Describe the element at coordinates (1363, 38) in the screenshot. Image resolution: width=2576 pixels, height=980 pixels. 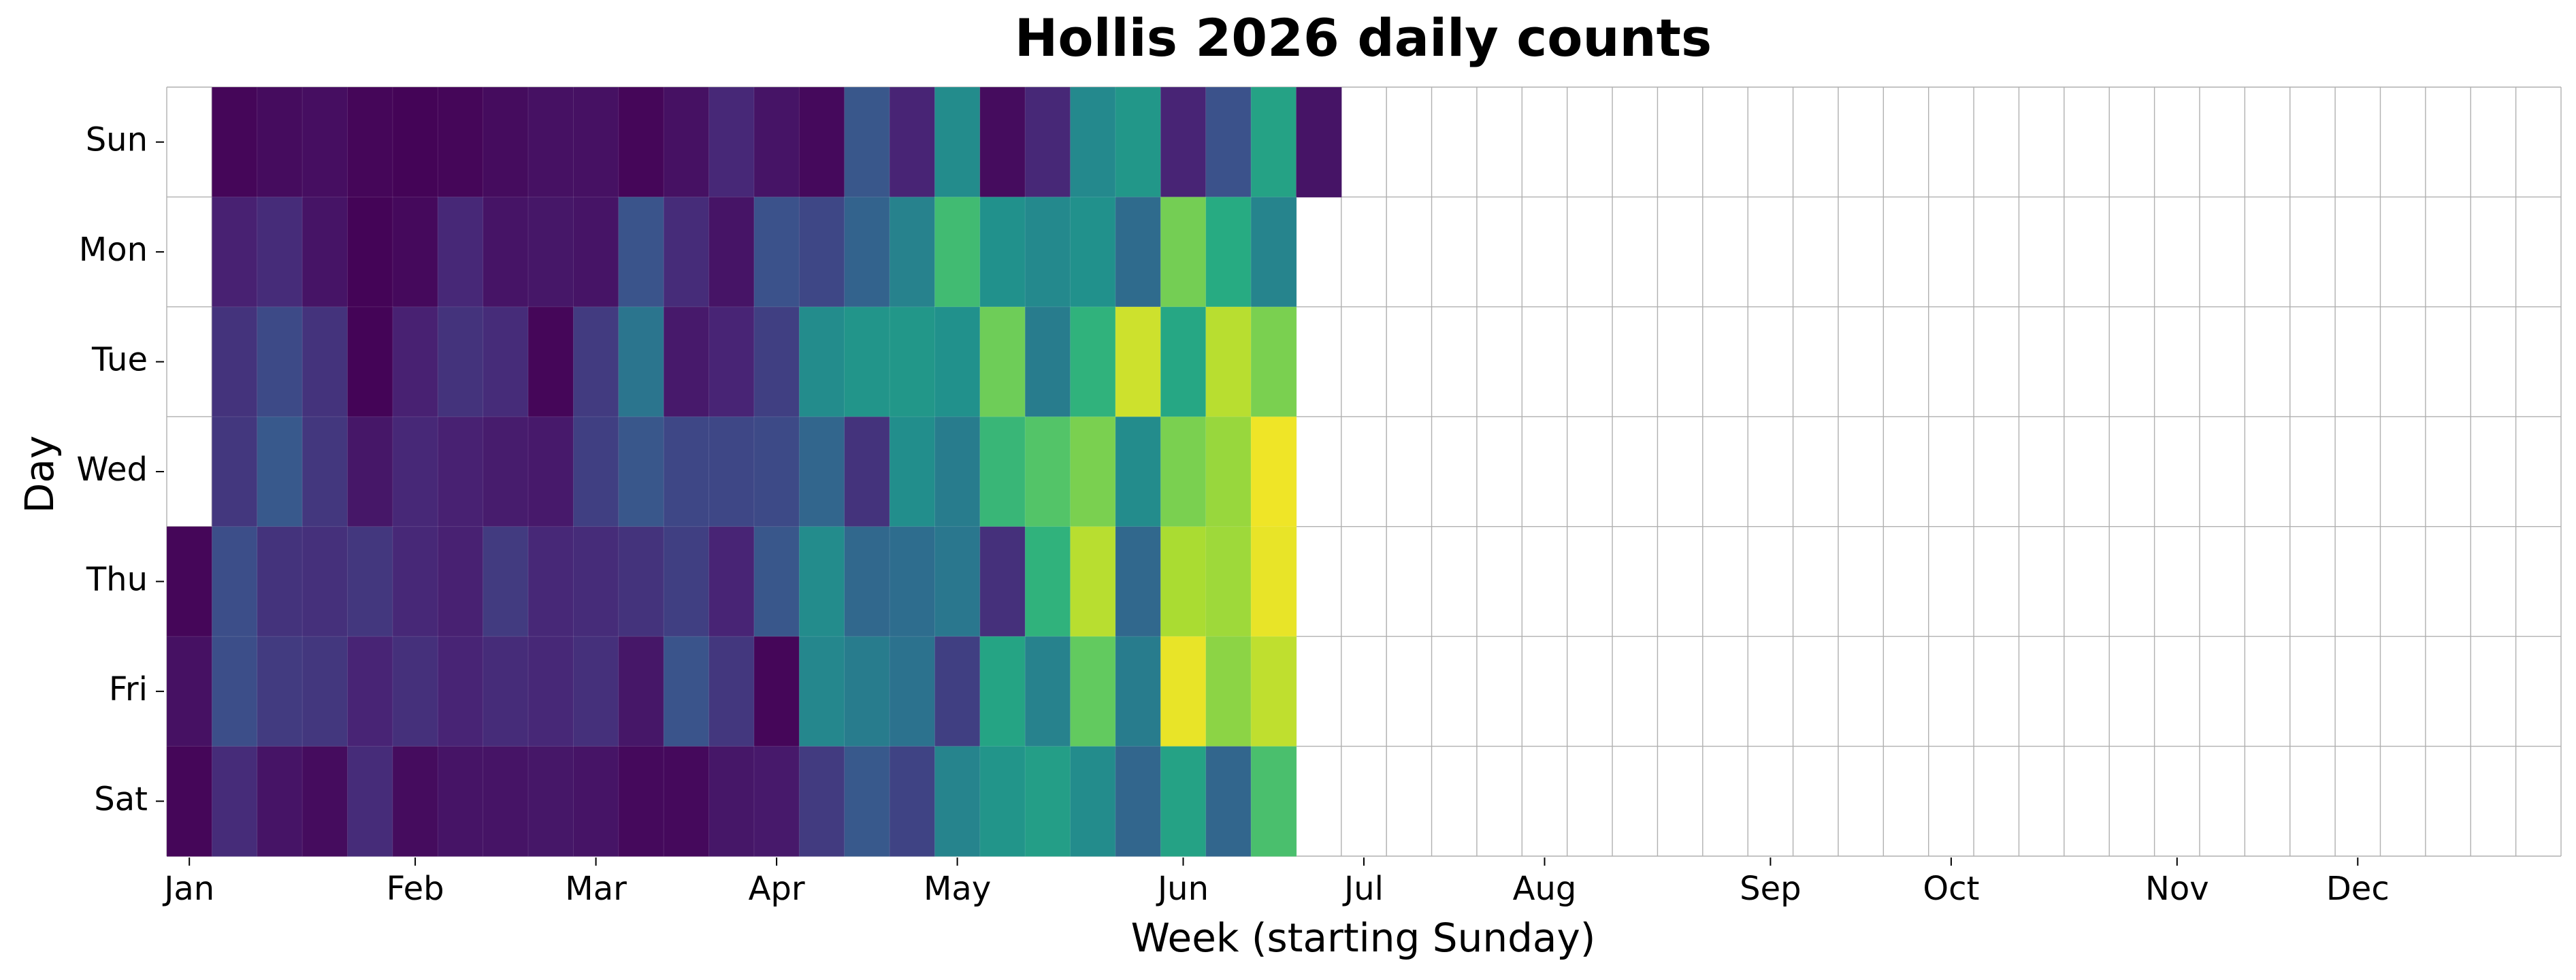
I see `chart-title: Hollis 2026 daily counts` at that location.